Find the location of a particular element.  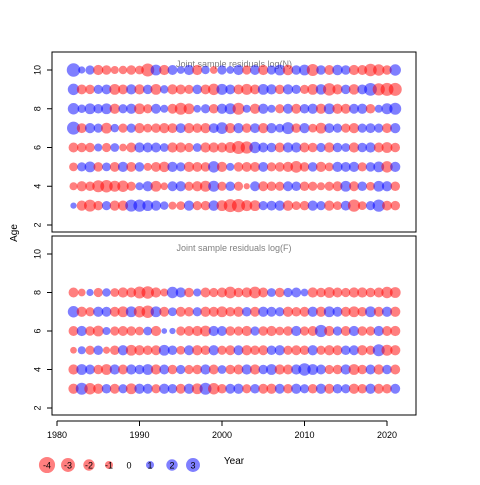

y-tick-label: 4 is located at coordinates (37, 369).